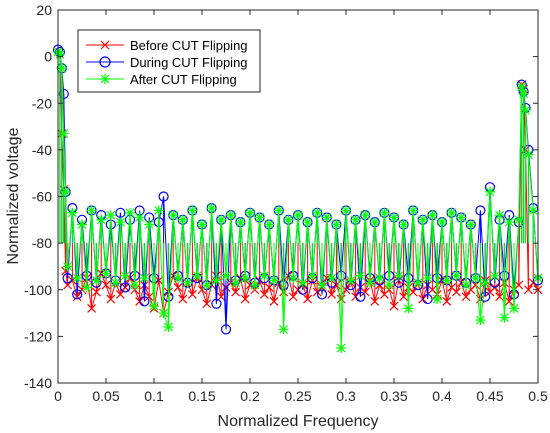  I want to click on y-tick-label: -100, so click(38, 290).